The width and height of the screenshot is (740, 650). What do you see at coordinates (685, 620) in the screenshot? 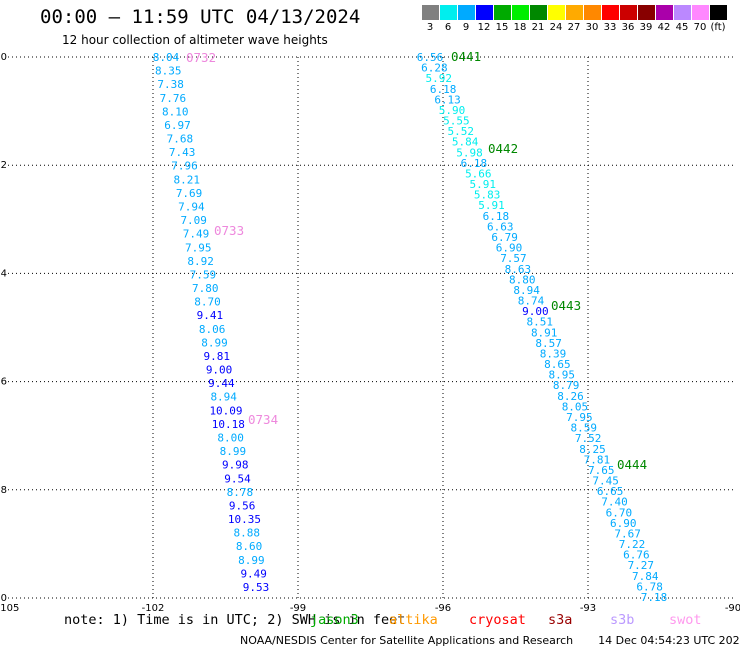
I see `satellite-name: swot` at bounding box center [685, 620].